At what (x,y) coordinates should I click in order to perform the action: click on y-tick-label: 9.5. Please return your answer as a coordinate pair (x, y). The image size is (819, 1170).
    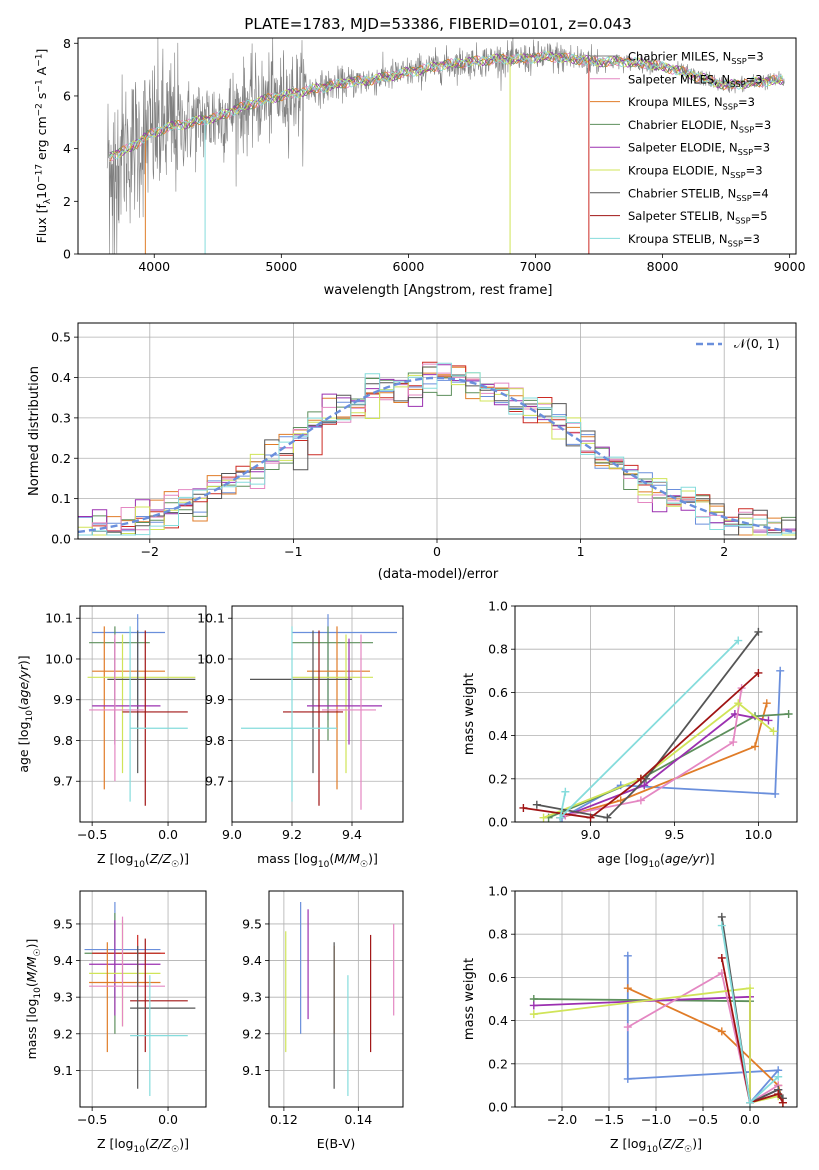
    Looking at the image, I should click on (252, 923).